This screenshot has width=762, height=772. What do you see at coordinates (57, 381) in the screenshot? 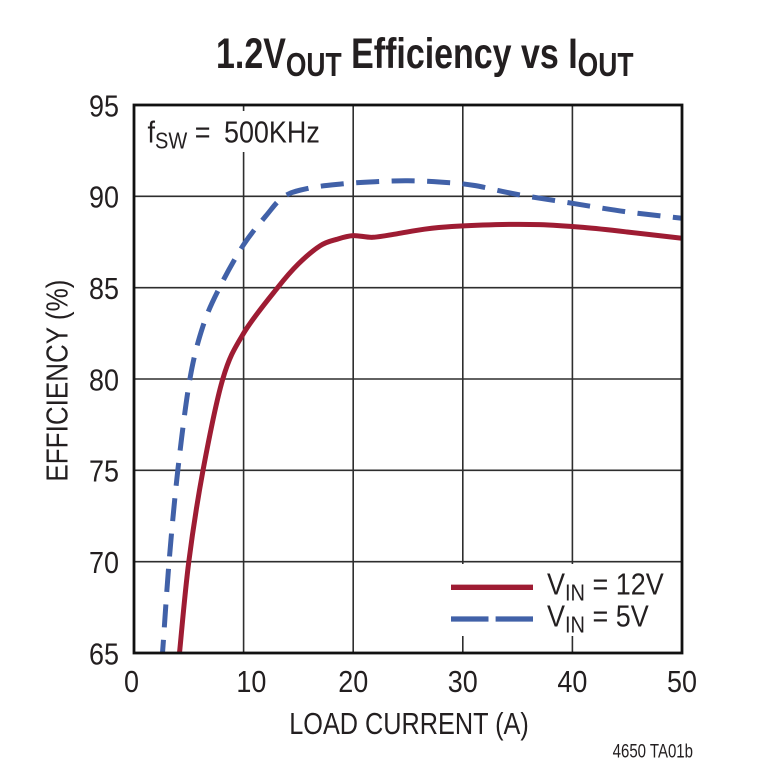
I see `svg-text: EFFICIENCY (%)` at bounding box center [57, 381].